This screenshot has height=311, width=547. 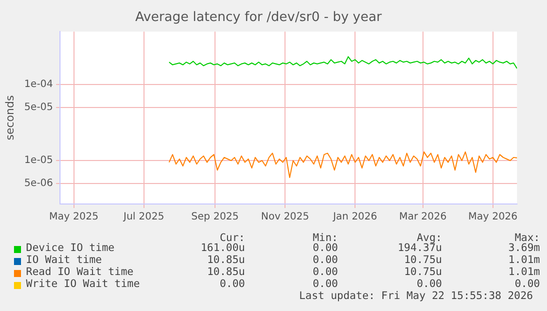 I want to click on chart-title: Average latency for /dev/sr0 - by year, so click(x=258, y=18).